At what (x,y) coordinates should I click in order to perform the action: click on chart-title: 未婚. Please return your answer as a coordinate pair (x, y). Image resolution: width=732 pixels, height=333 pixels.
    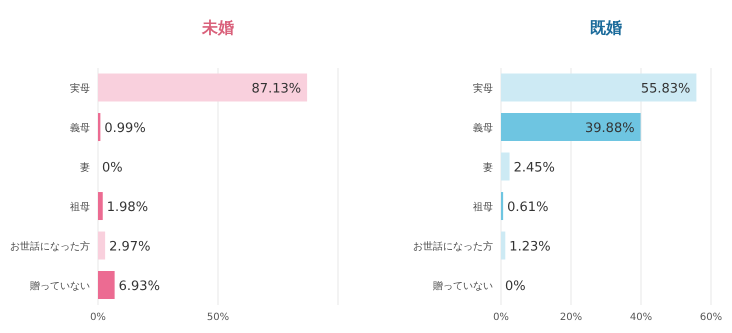
    Looking at the image, I should click on (217, 28).